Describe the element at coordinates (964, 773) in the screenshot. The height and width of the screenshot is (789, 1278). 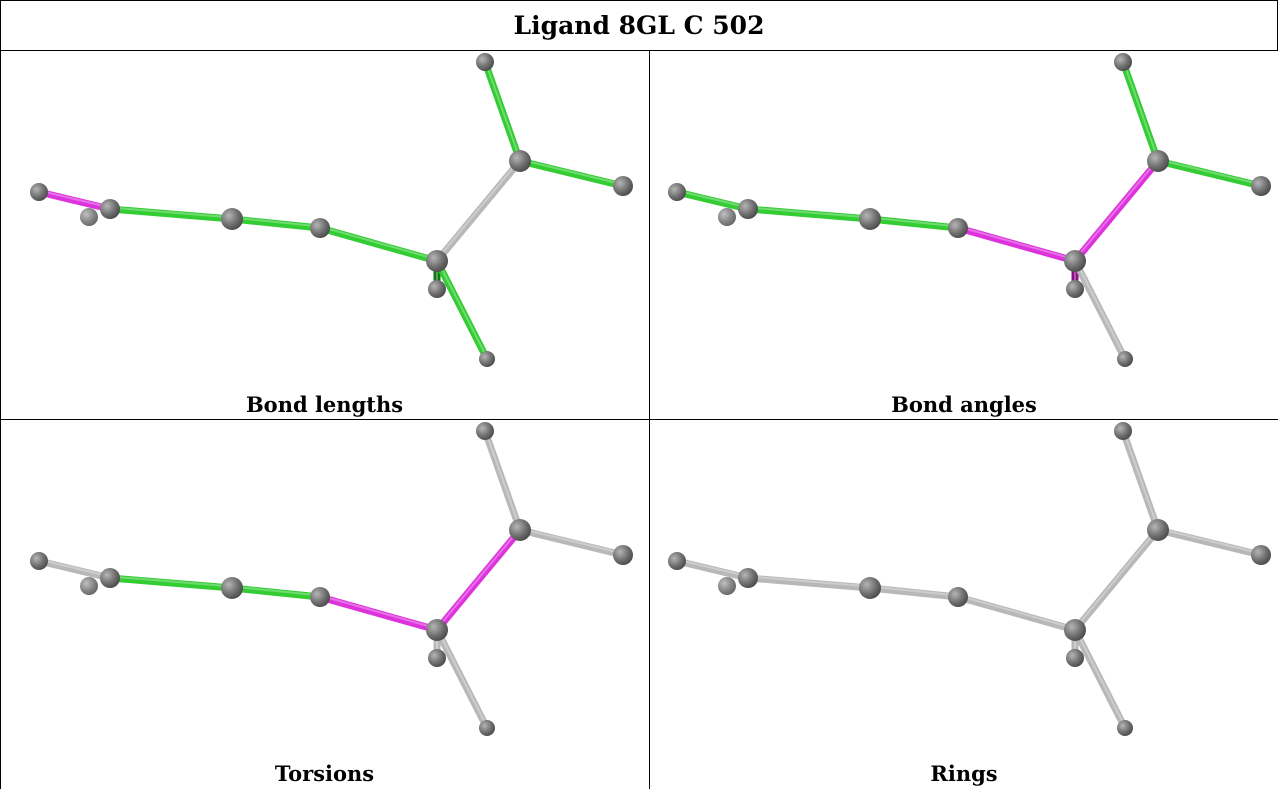
I see `caption-rings: Rings` at that location.